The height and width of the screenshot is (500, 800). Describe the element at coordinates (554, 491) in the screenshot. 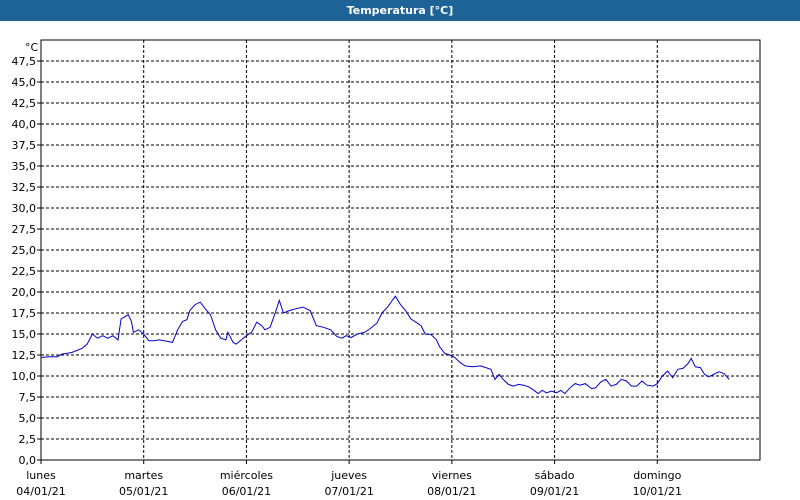

I see `x-tick-date: 09/01/21` at that location.